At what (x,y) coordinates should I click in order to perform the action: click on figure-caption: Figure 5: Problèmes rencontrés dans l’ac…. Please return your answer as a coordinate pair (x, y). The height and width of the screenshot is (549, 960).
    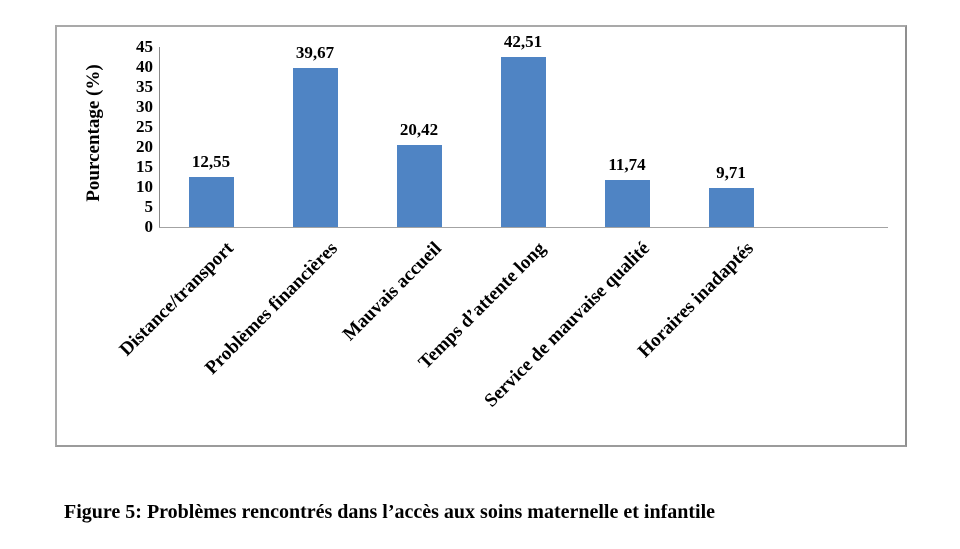
    Looking at the image, I should click on (390, 512).